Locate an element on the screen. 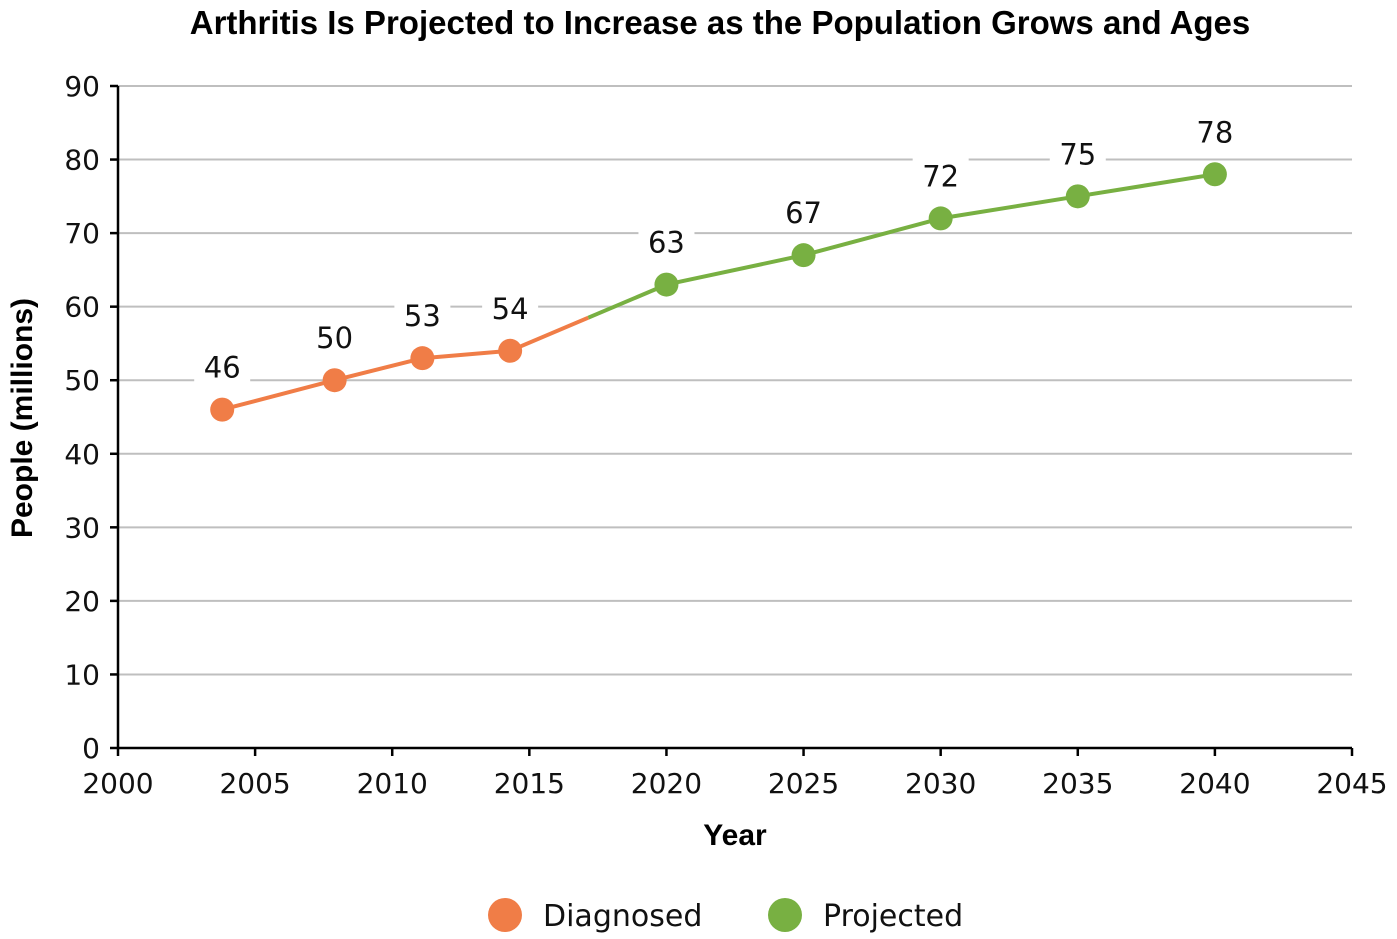 This screenshot has height=939, width=1397. data-label: 67 is located at coordinates (803, 213).